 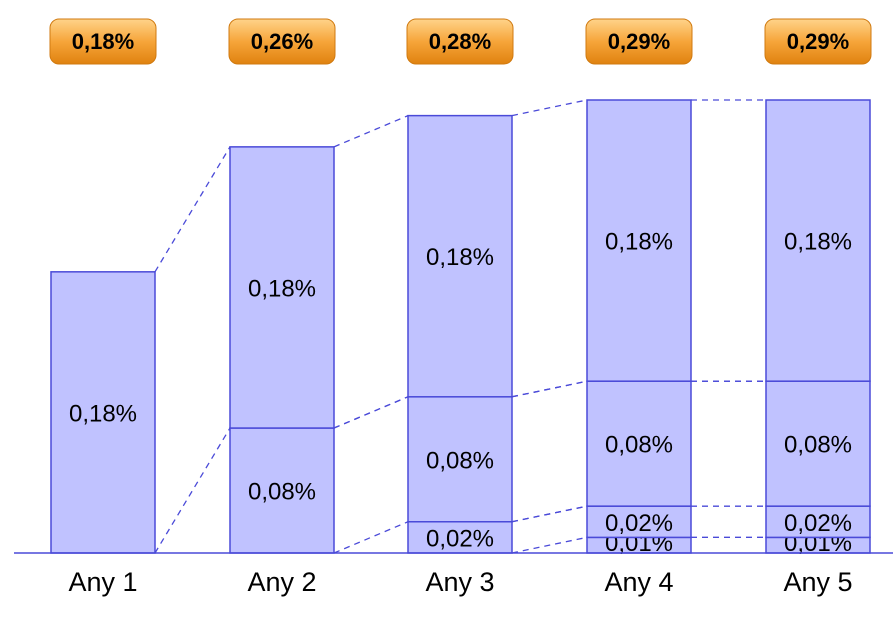 I want to click on category-labels: Any 1 Any 2 Any 3 Any 4 Any 5, so click(x=460, y=582).